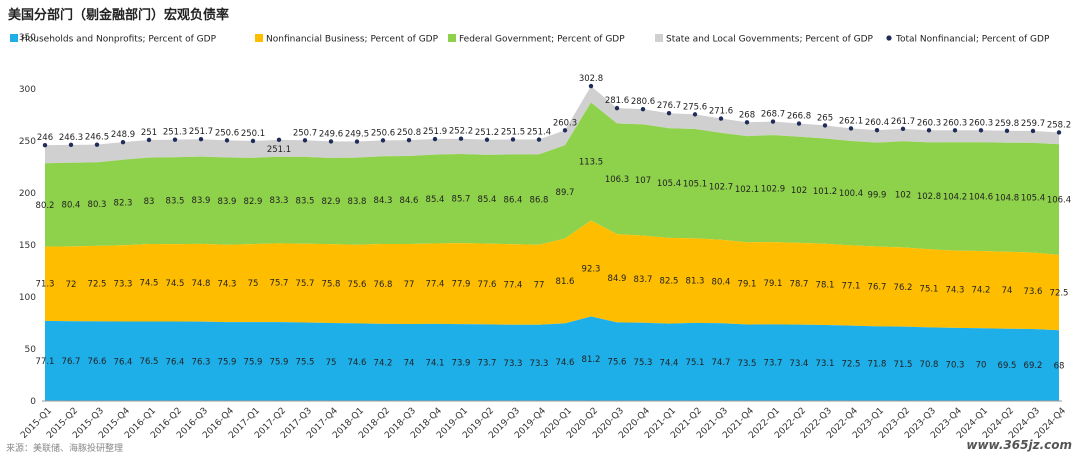 The width and height of the screenshot is (1080, 455). Describe the element at coordinates (305, 133) in the screenshot. I see `label-total: 250.7` at that location.